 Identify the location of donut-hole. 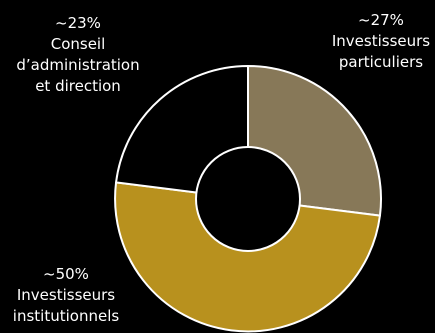
(248, 199).